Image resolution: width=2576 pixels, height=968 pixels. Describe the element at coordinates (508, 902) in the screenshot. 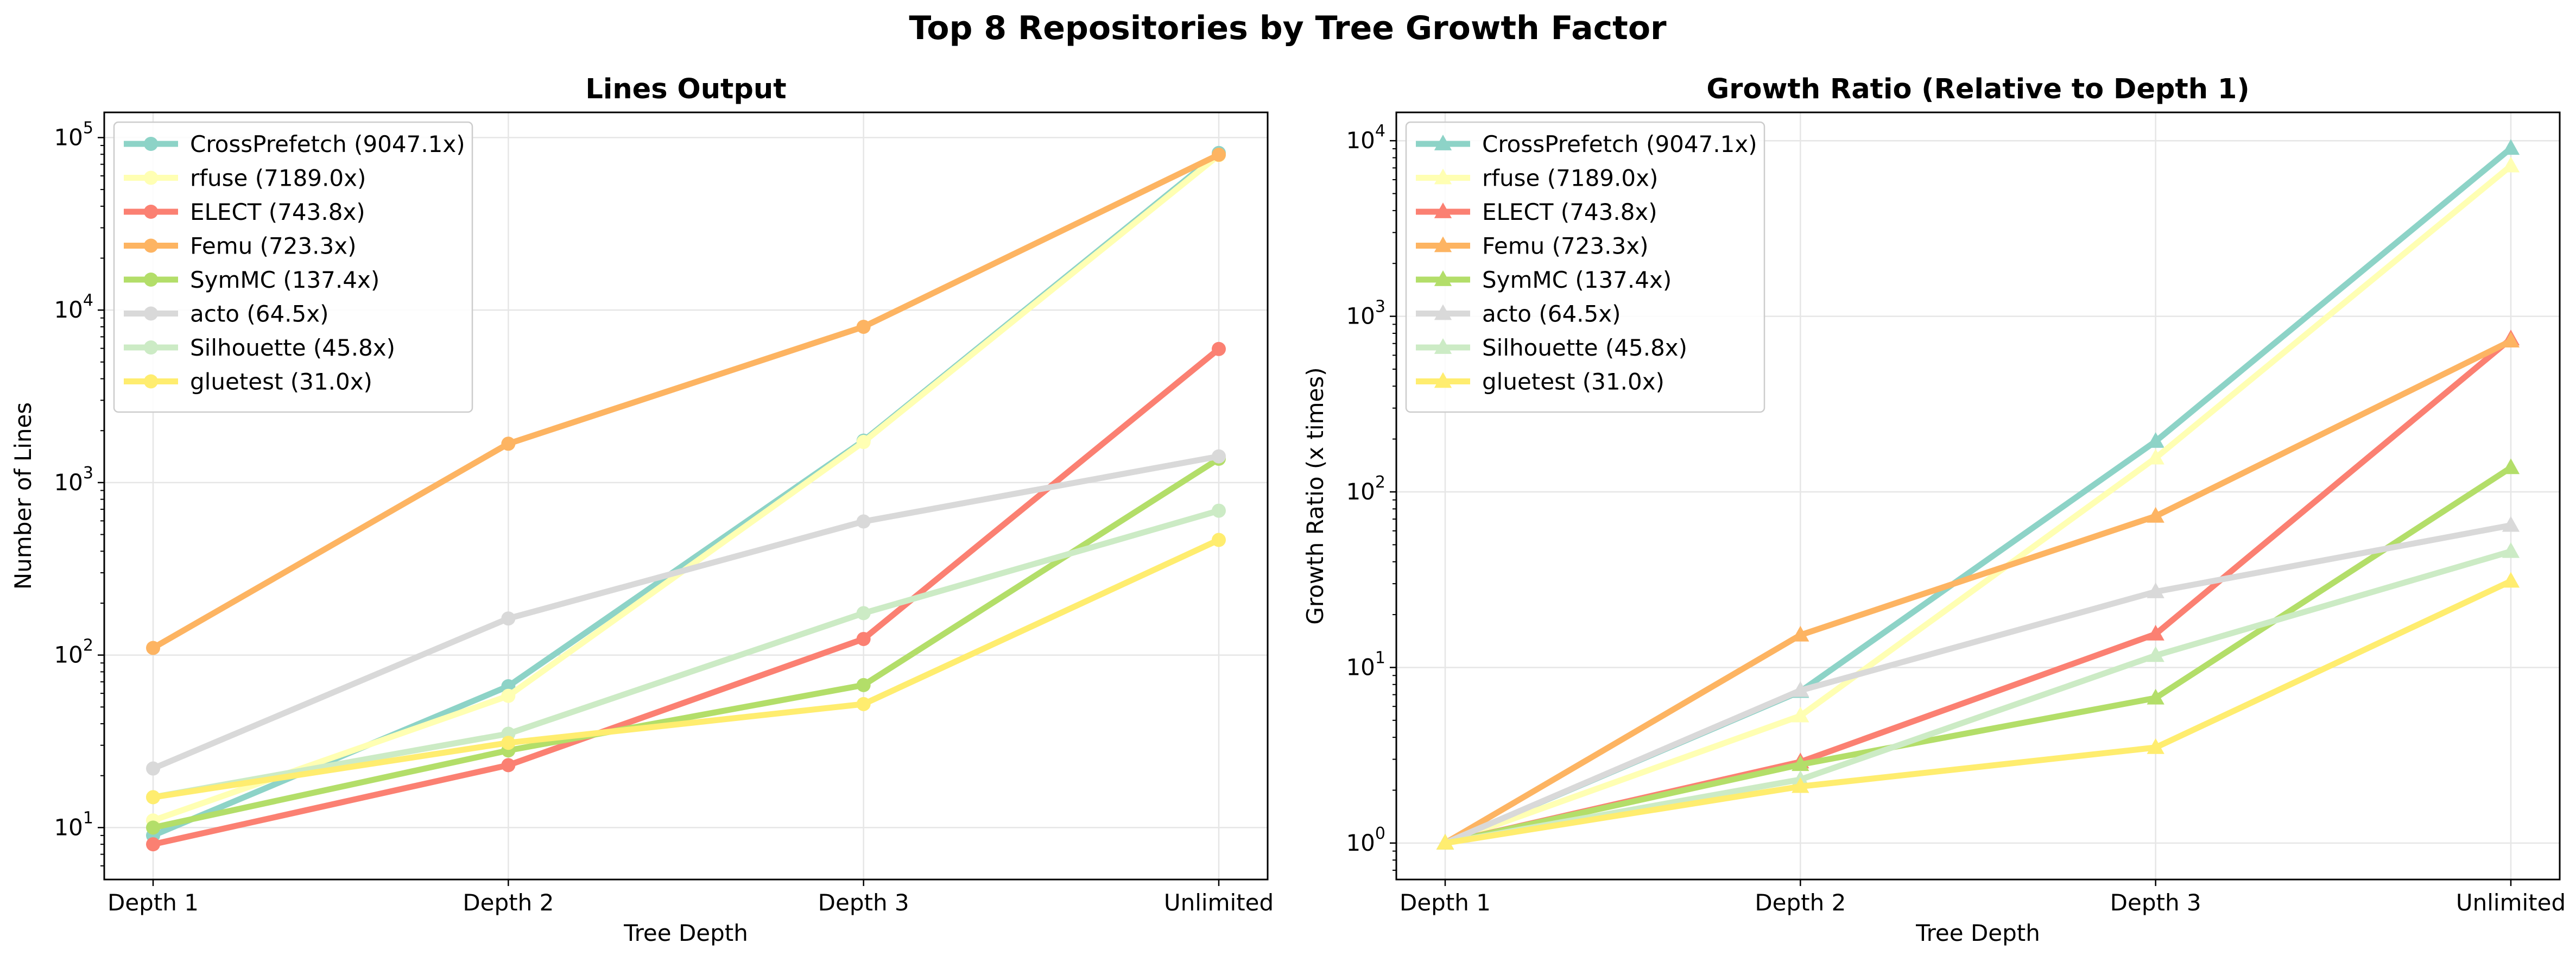

I see `x-tick-label: Depth 2` at that location.